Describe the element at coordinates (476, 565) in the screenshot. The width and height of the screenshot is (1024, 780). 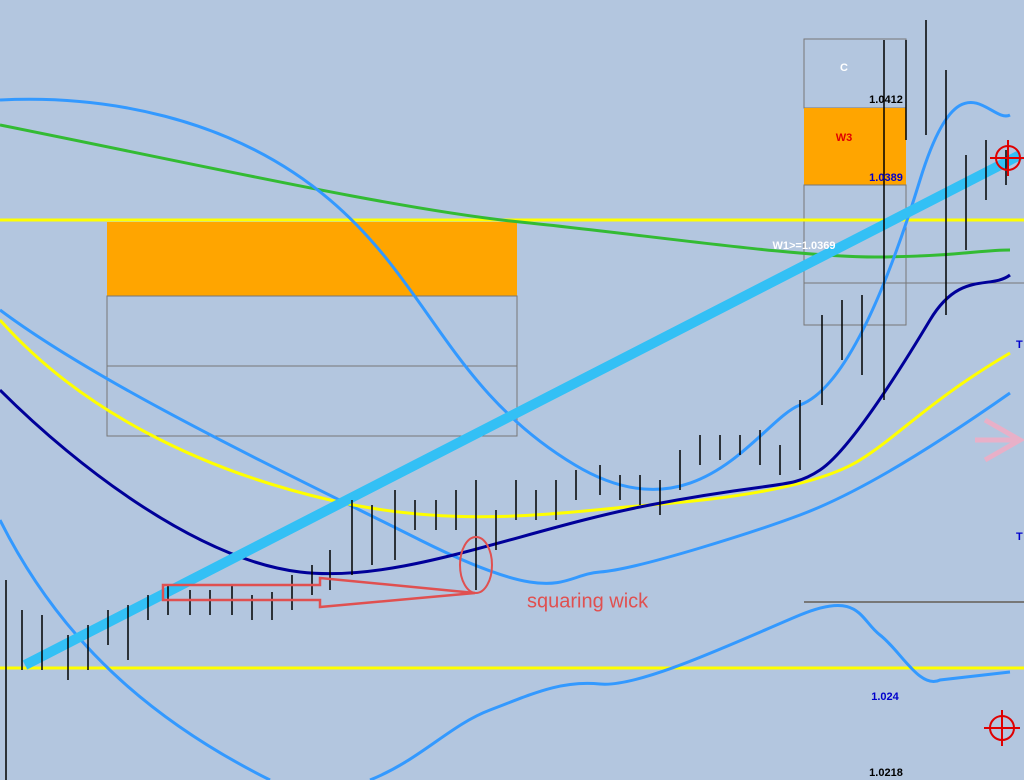
I see `annotation-circle` at that location.